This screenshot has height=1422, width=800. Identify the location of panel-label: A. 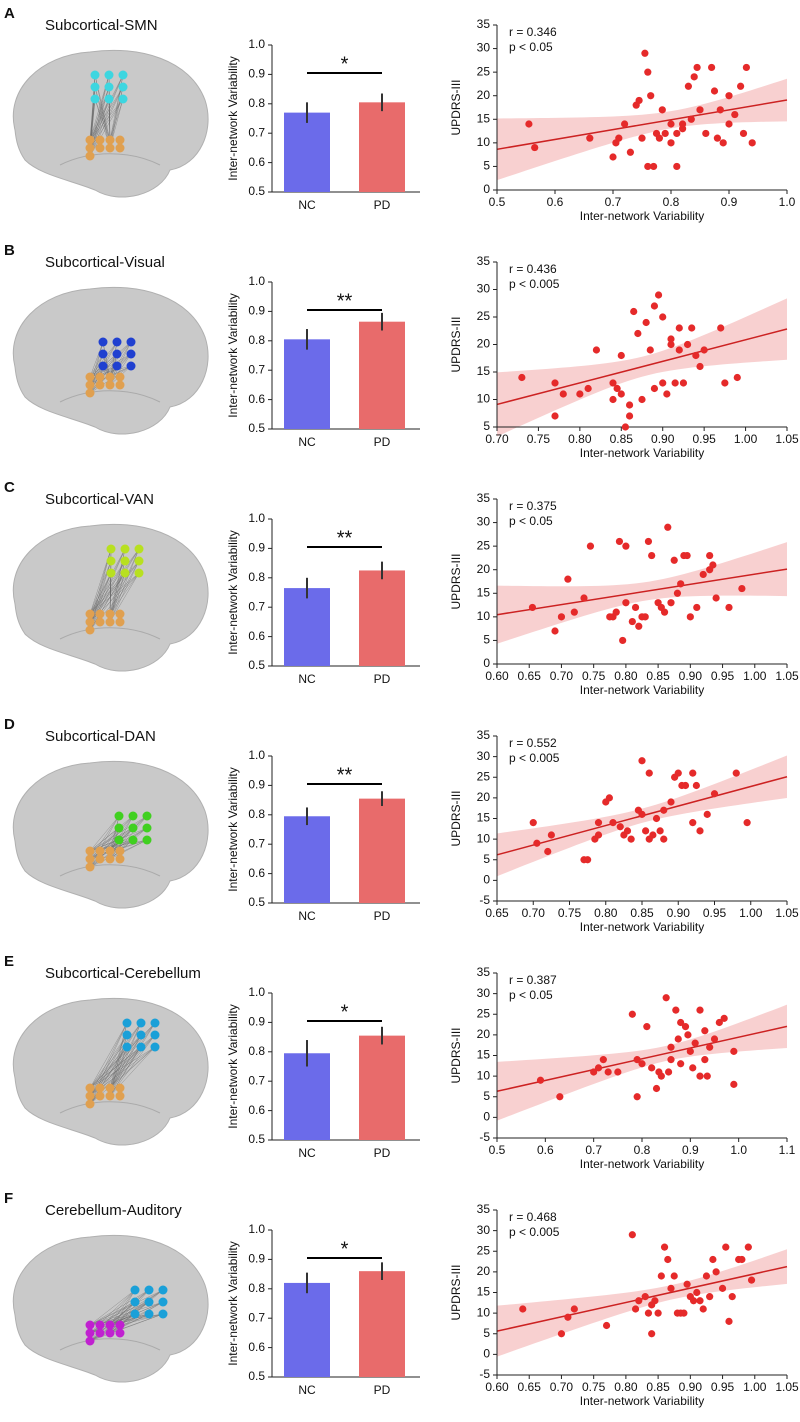
(9, 13).